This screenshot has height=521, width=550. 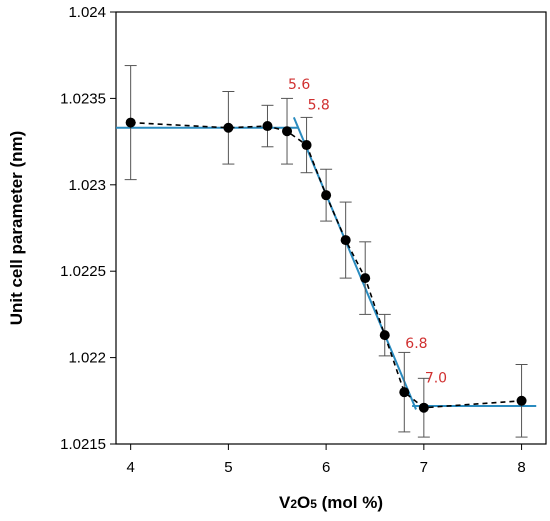 I want to click on x-tick-label: 8, so click(x=521, y=467).